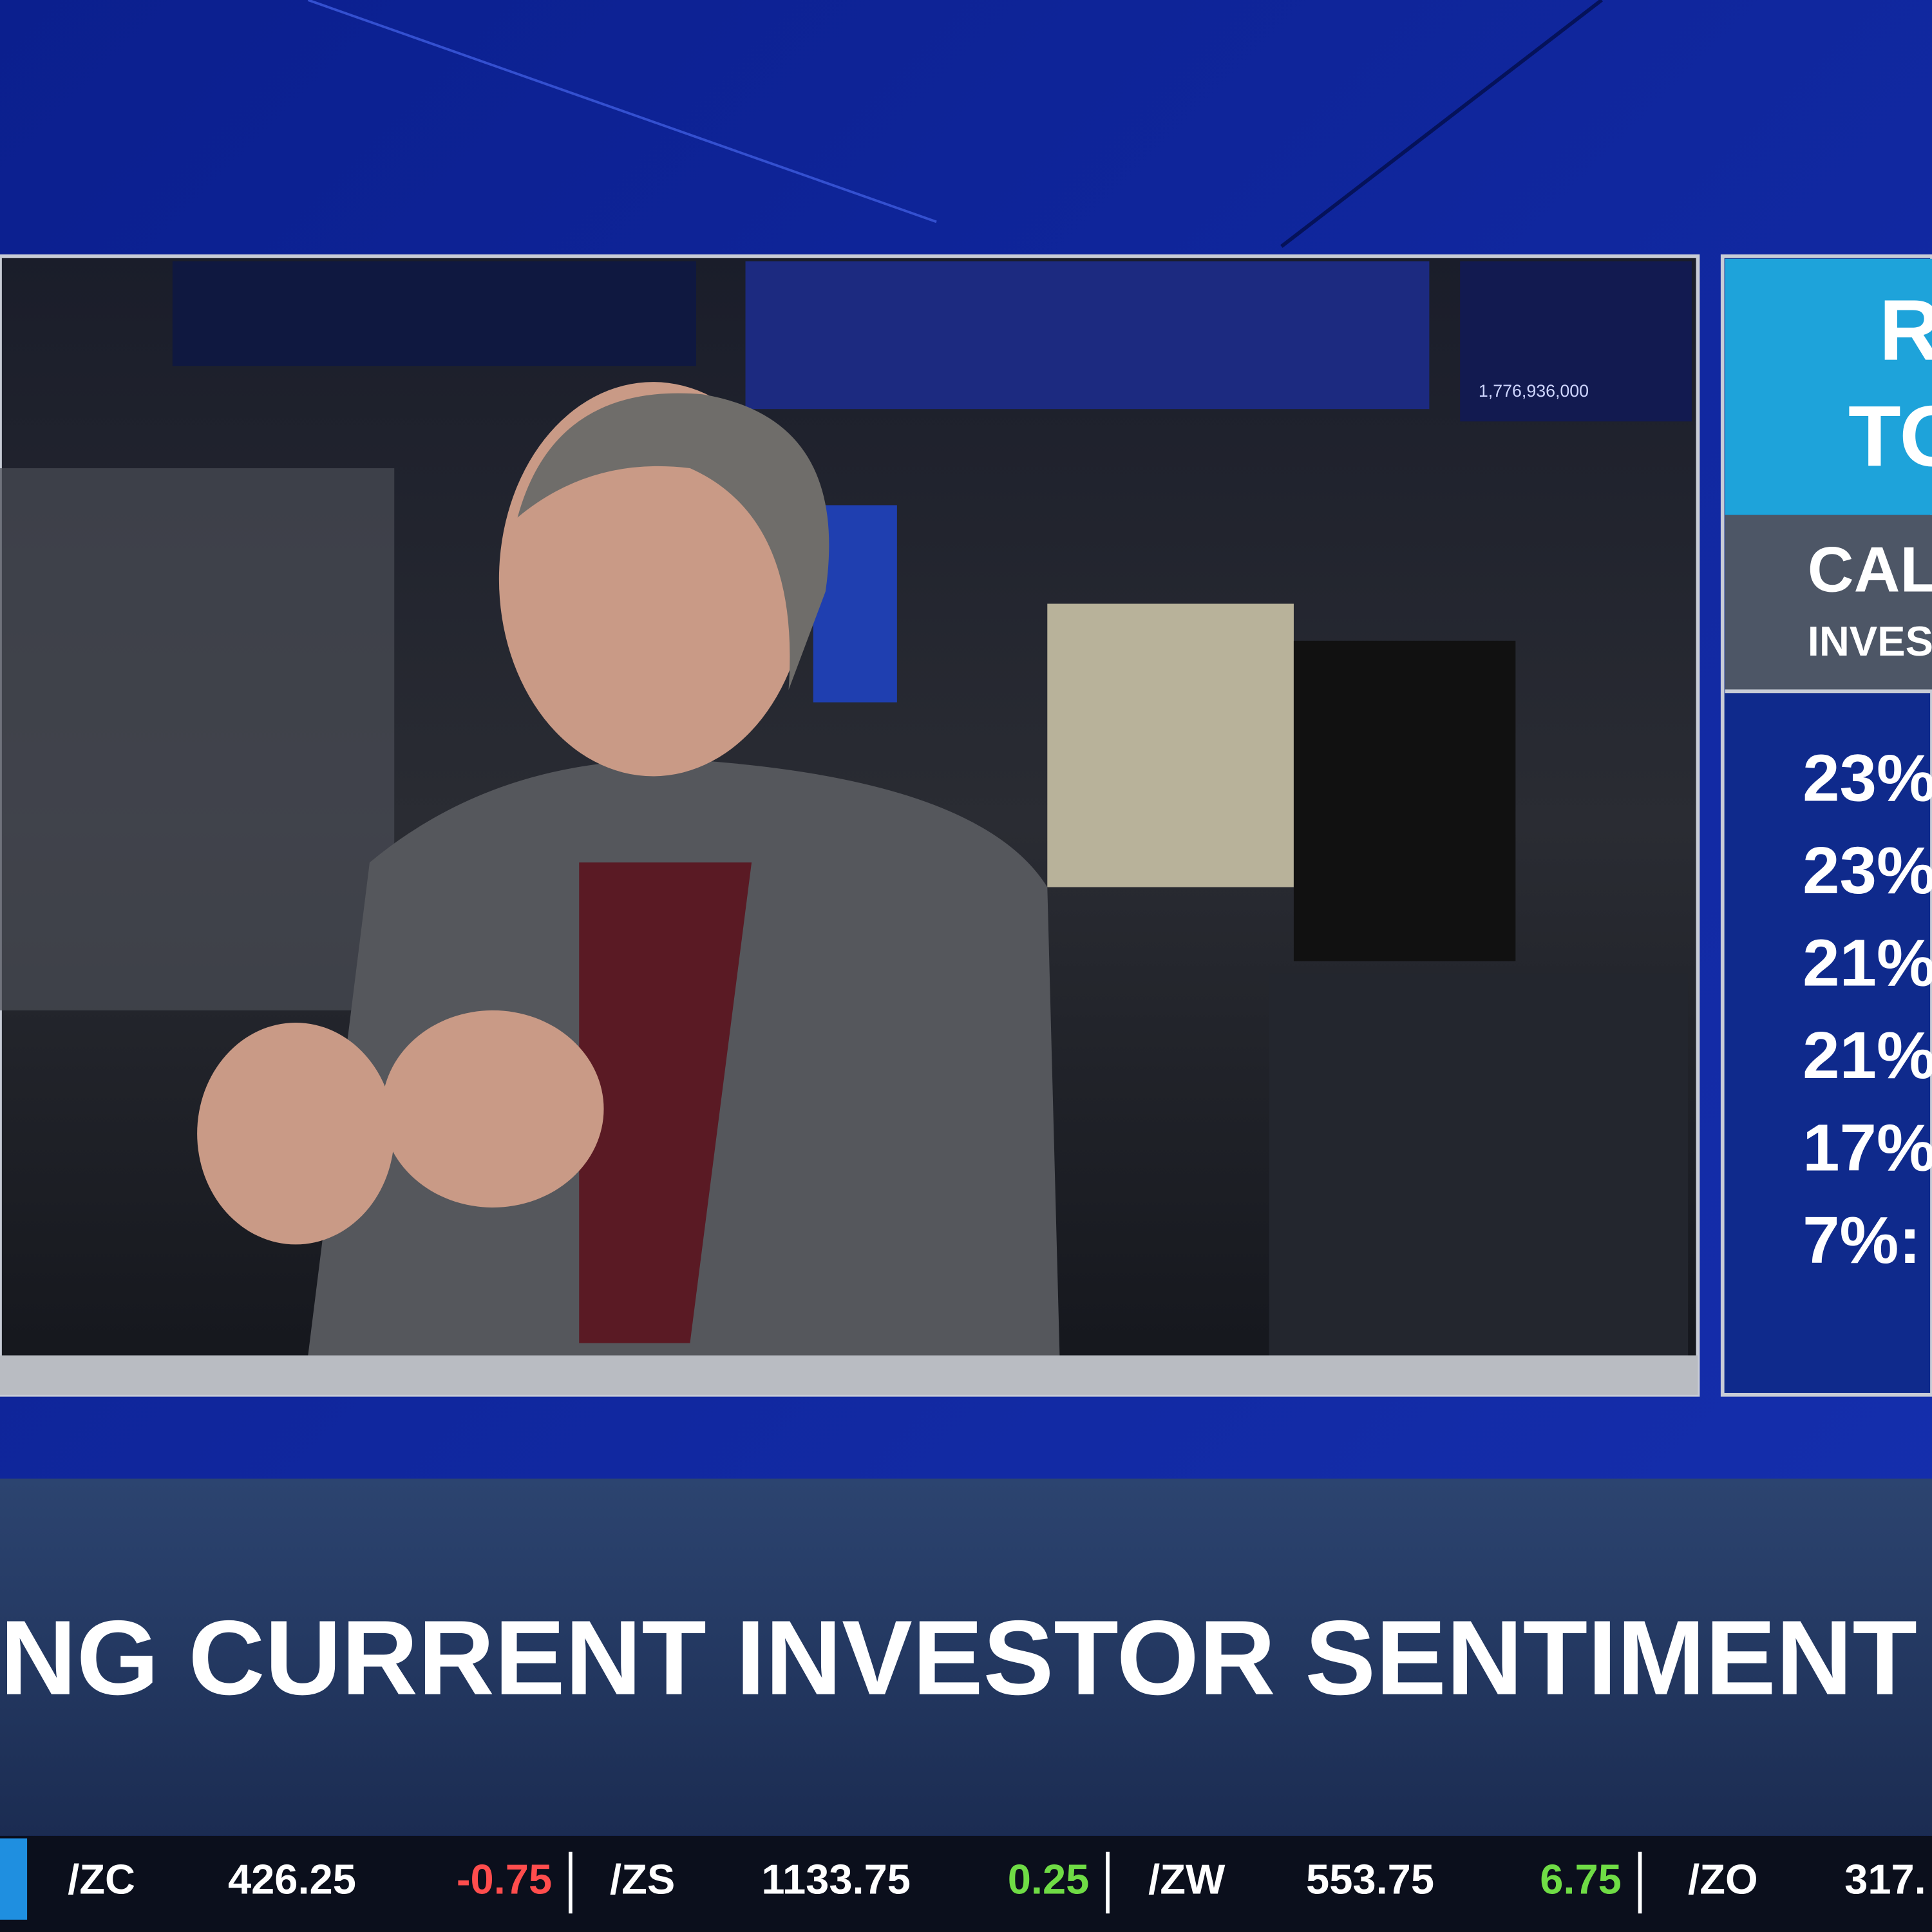 The image size is (1932, 1932). I want to click on panel-subheader, so click(1828, 603).